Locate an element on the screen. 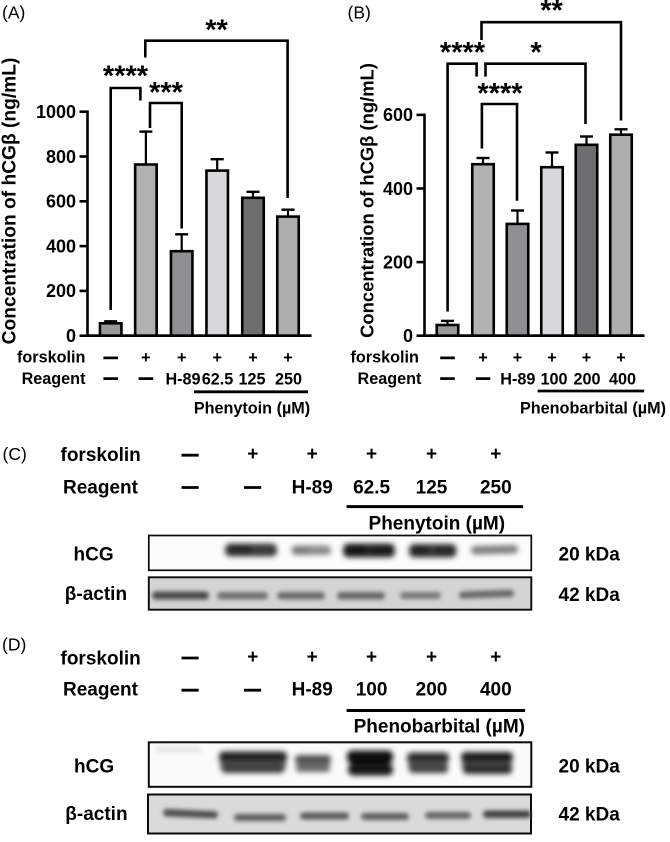 The height and width of the screenshot is (842, 670). svg-text: (C) is located at coordinates (15, 454).